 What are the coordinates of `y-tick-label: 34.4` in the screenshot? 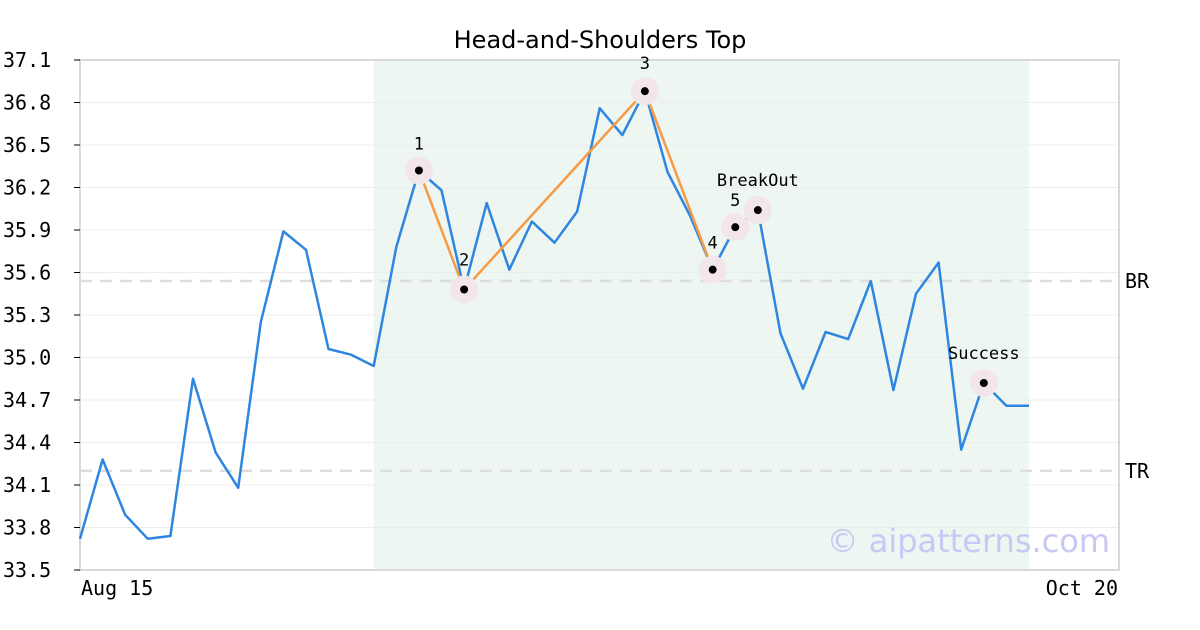 It's located at (27, 443).